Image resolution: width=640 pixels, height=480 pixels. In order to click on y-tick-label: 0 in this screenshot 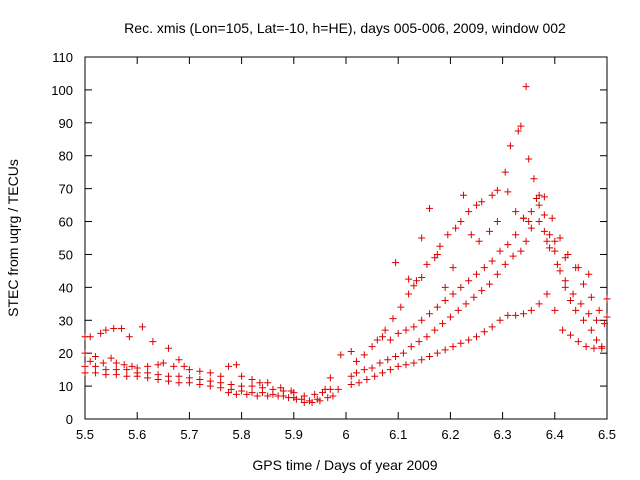, I will do `click(69, 419)`.